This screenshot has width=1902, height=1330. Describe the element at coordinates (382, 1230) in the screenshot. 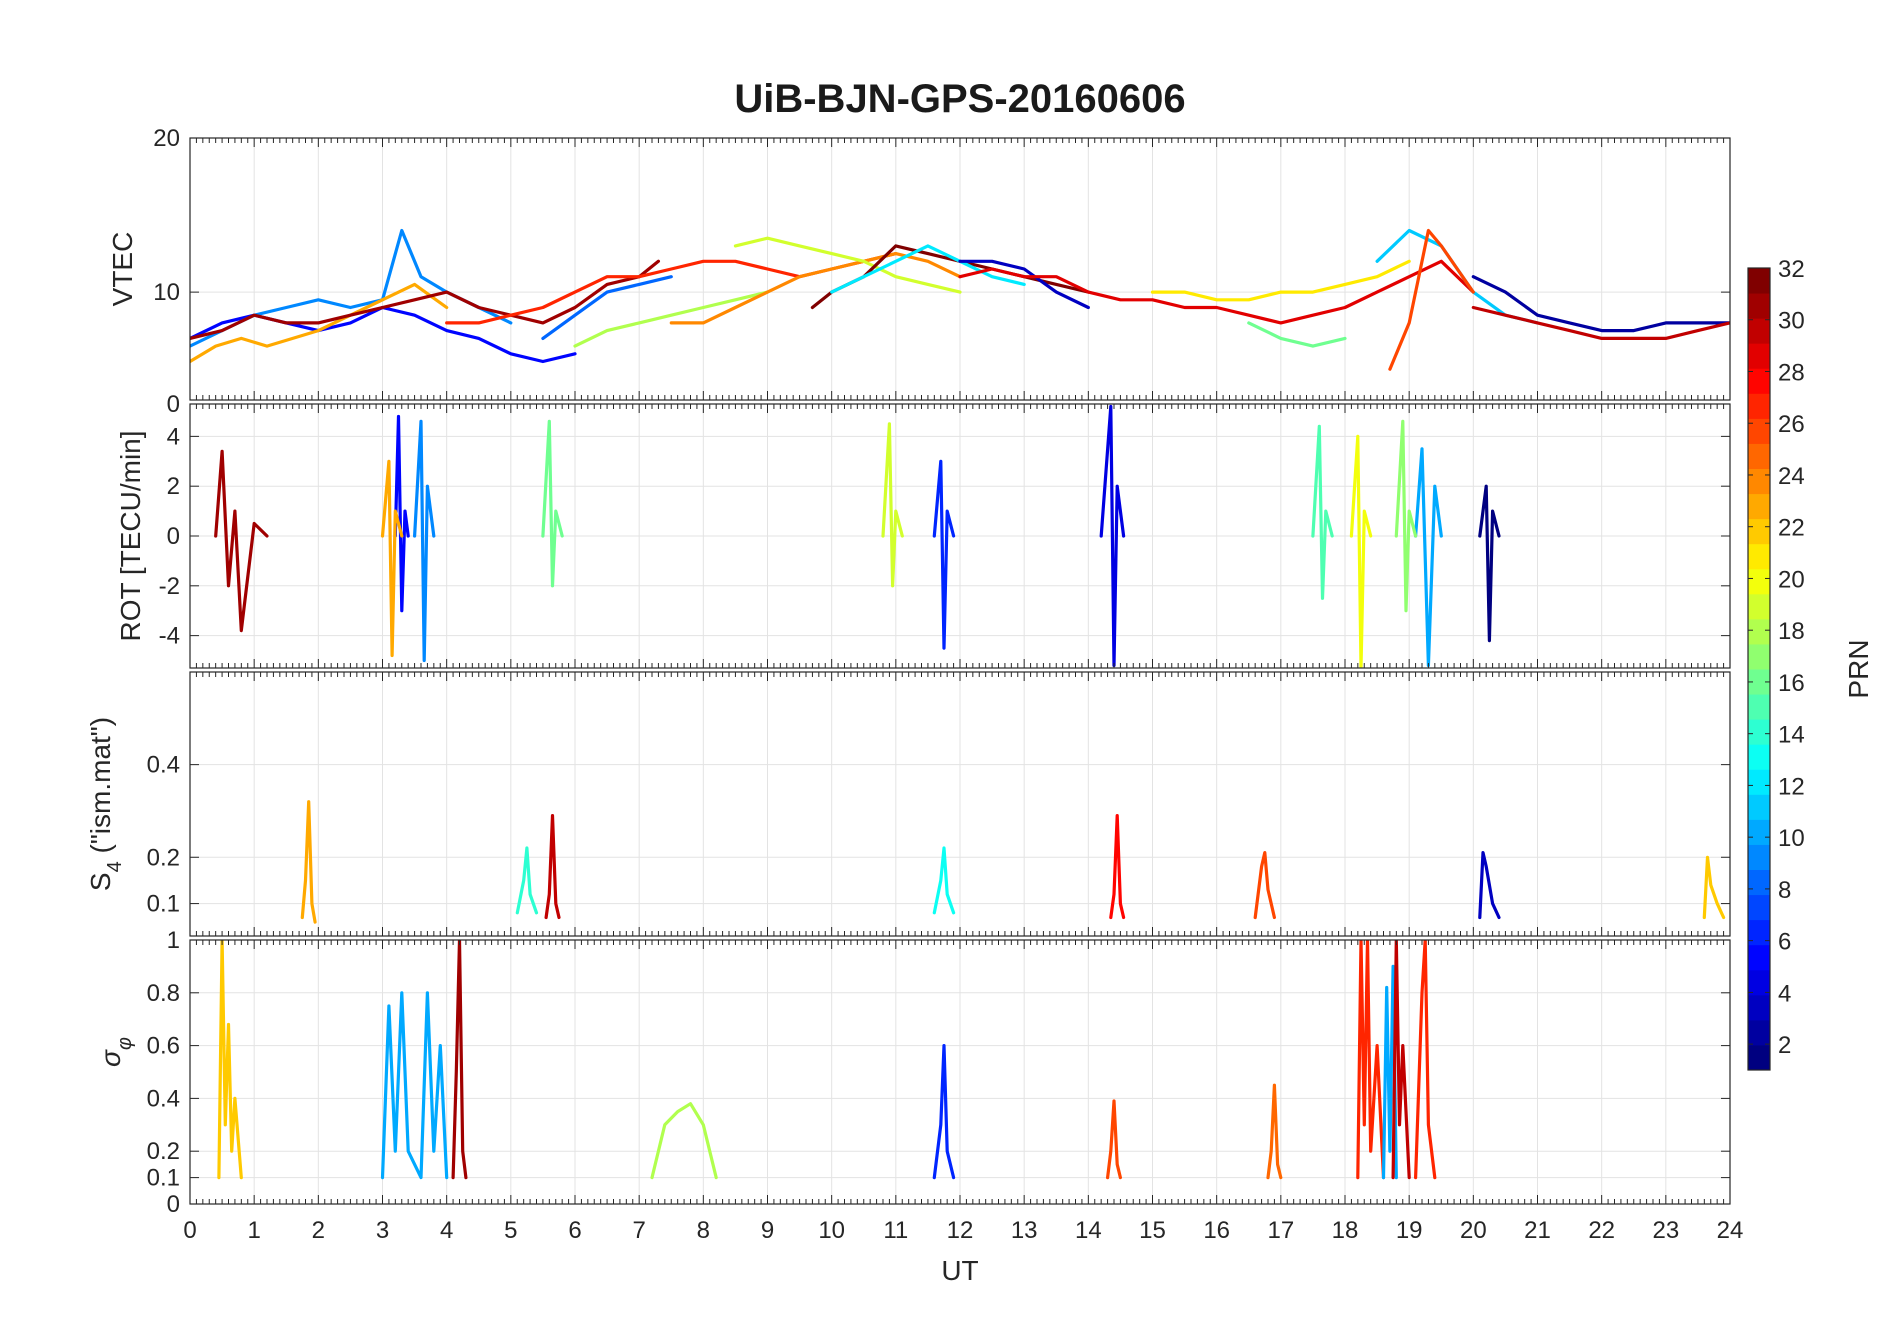

I see `x-tick-label: 3` at that location.